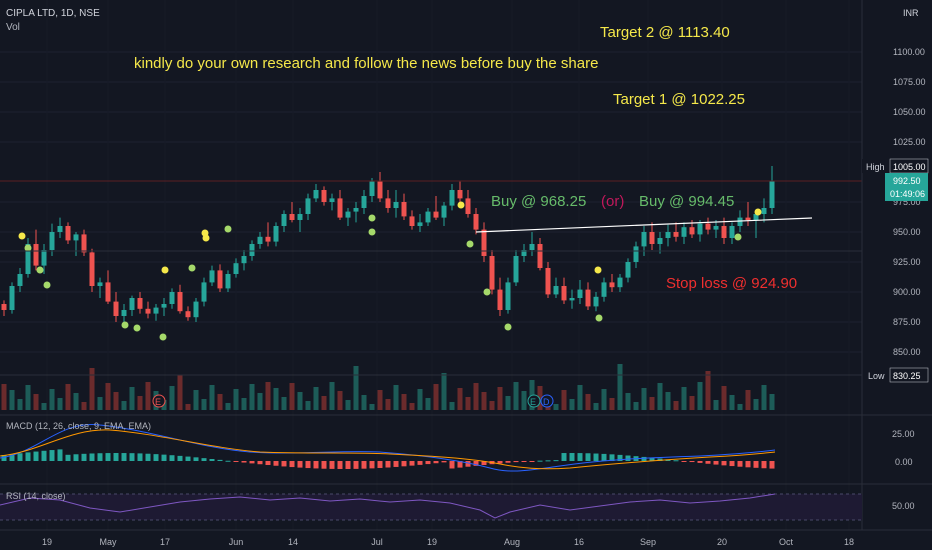 This screenshot has width=932, height=550. Describe the element at coordinates (165, 542) in the screenshot. I see `time-tick-2: 17` at that location.